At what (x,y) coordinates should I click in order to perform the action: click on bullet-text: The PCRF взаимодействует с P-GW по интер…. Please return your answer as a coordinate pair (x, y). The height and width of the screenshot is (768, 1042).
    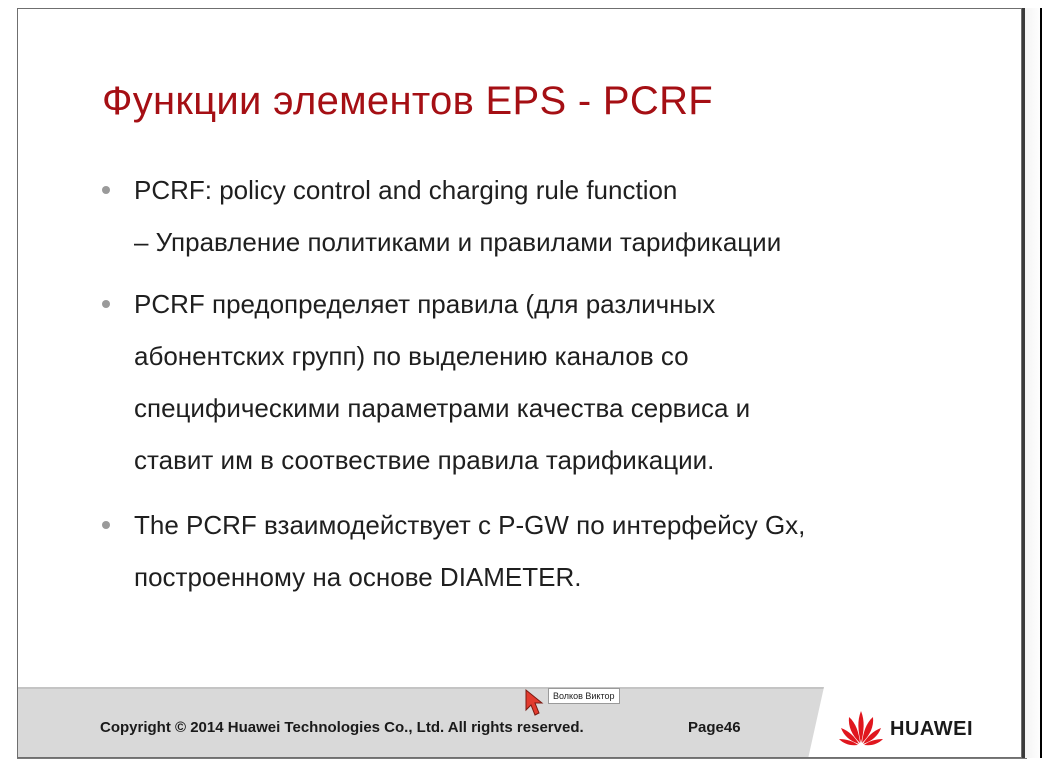
    Looking at the image, I should click on (544, 551).